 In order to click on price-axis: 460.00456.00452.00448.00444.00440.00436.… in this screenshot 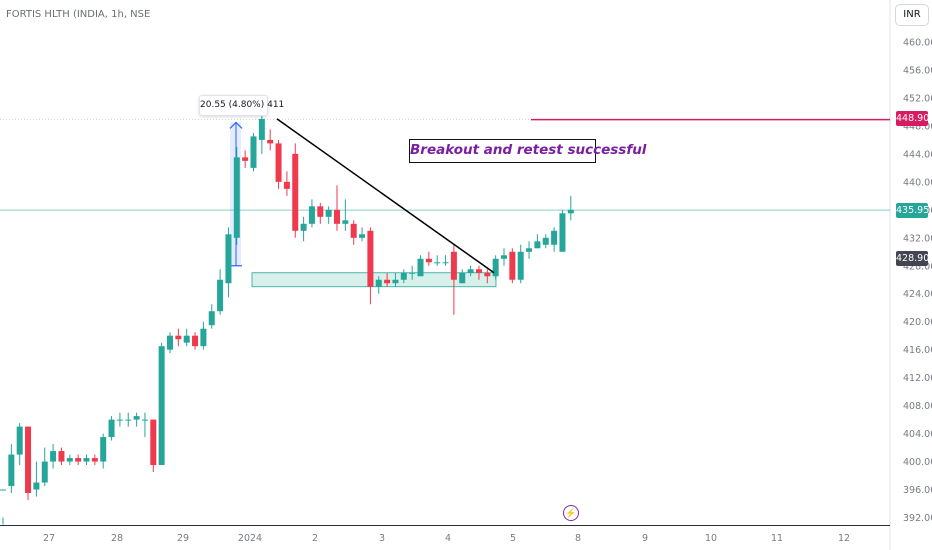, I will do `click(910, 275)`.